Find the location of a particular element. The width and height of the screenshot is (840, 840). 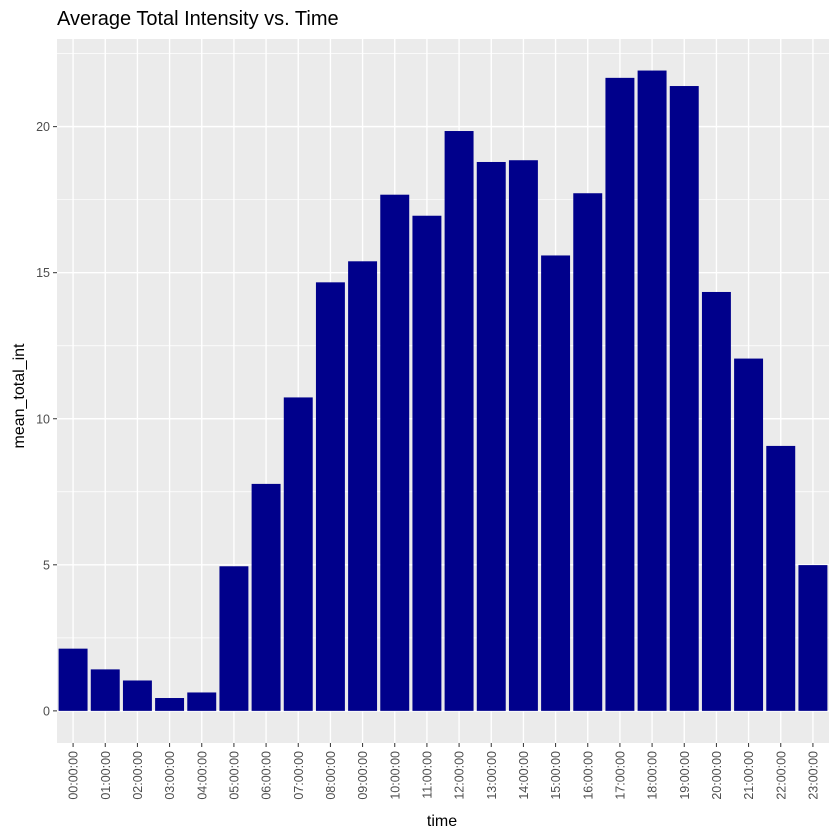

y-axis: 0 5 10 15 20 is located at coordinates (46, 419).